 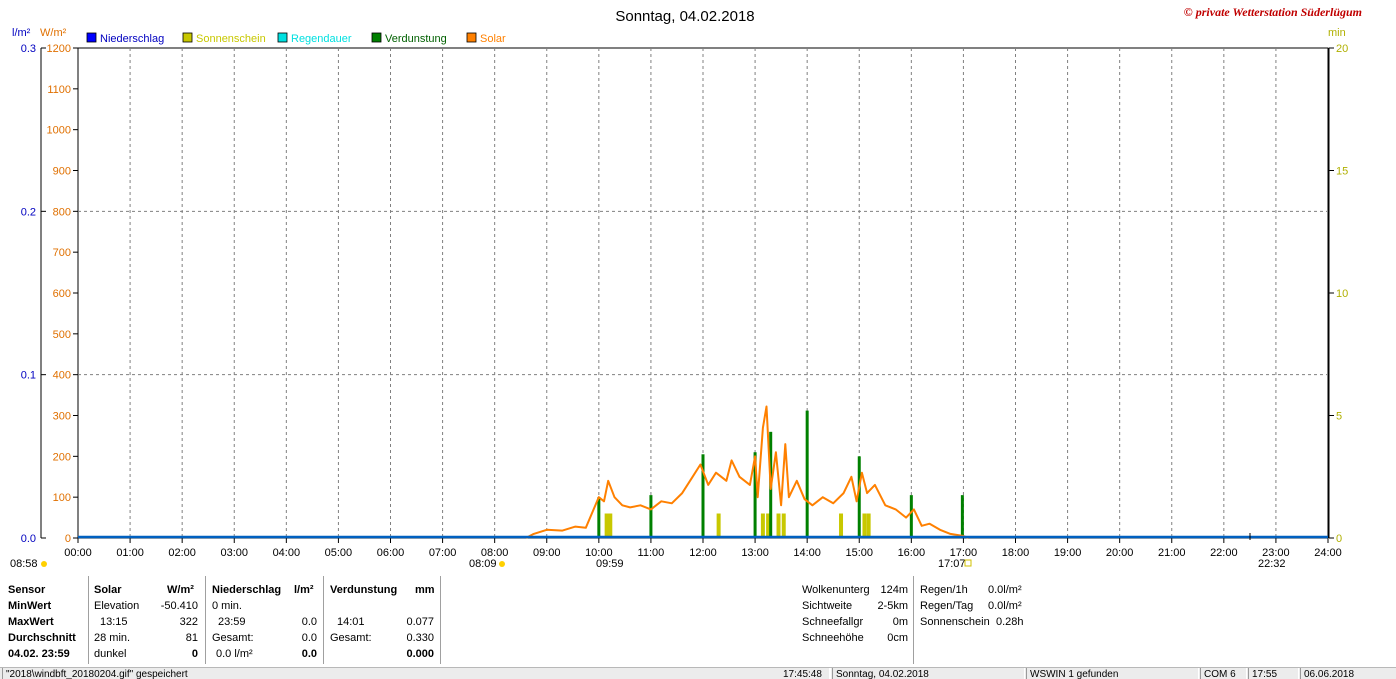 What do you see at coordinates (339, 553) in the screenshot?
I see `x-tick-label: 05:00` at bounding box center [339, 553].